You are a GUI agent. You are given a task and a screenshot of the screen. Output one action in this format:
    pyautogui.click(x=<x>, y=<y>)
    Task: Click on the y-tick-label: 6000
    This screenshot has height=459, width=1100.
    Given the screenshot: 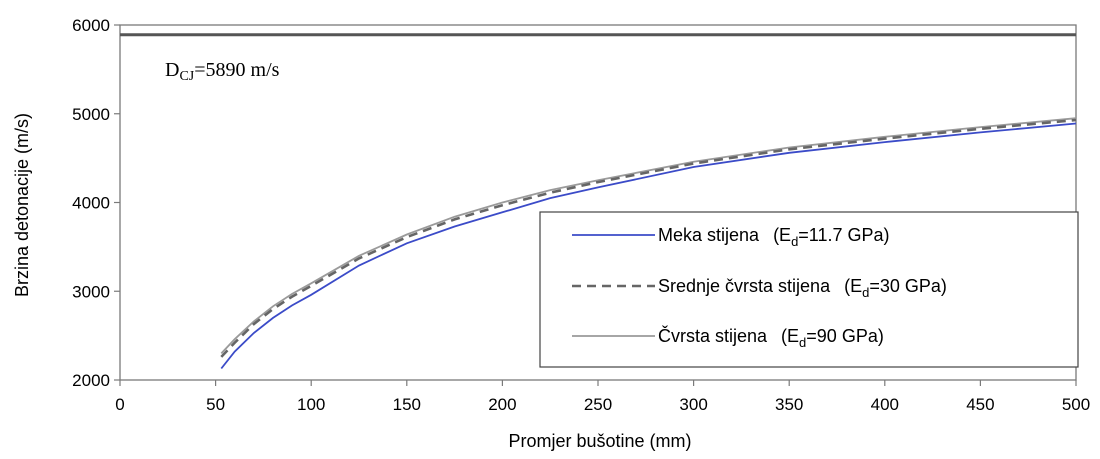 What is the action you would take?
    pyautogui.click(x=91, y=25)
    